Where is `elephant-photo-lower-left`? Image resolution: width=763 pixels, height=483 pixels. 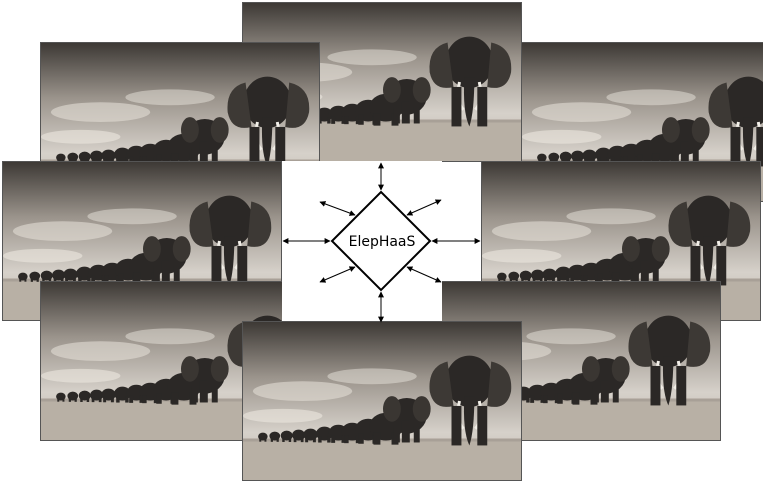 elephant-photo-lower-left is located at coordinates (180, 361).